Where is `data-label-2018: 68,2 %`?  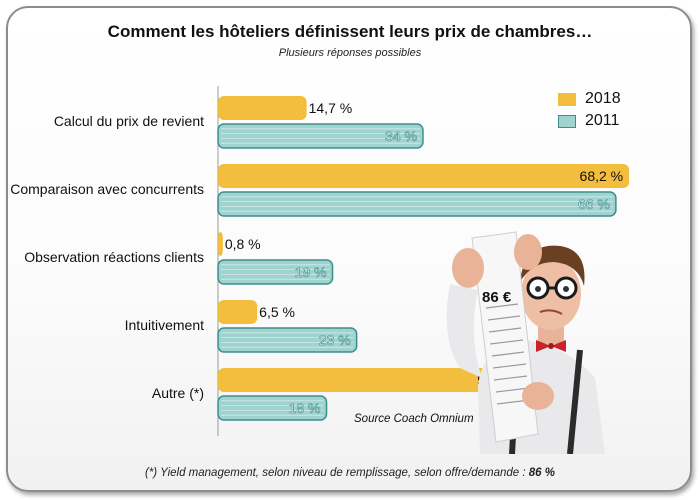 data-label-2018: 68,2 % is located at coordinates (602, 176).